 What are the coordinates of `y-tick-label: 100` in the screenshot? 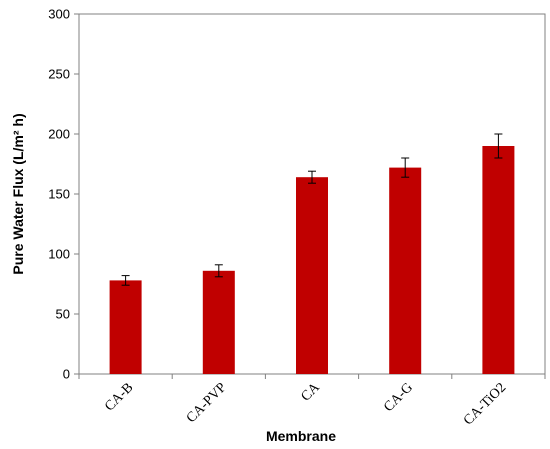 It's located at (59, 254).